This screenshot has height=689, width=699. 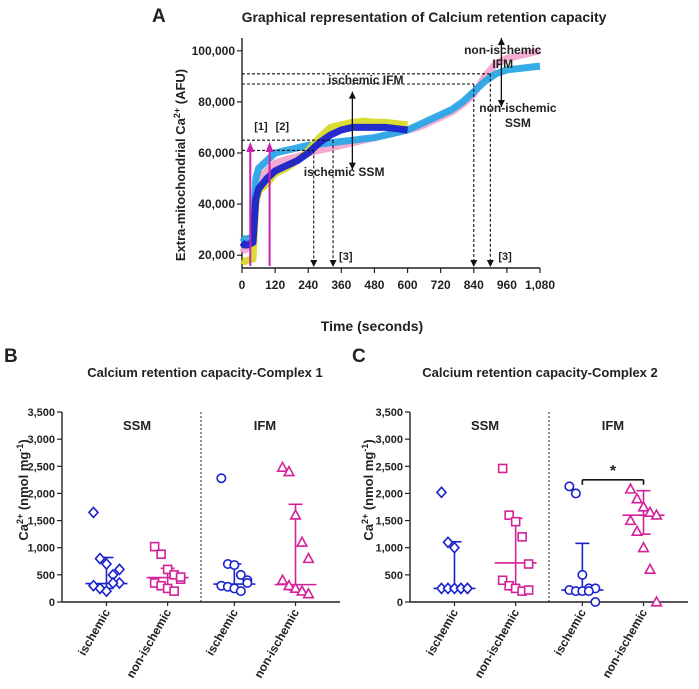 What do you see at coordinates (41, 494) in the screenshot?
I see `panel-b-y-tick-label: 2,000` at bounding box center [41, 494].